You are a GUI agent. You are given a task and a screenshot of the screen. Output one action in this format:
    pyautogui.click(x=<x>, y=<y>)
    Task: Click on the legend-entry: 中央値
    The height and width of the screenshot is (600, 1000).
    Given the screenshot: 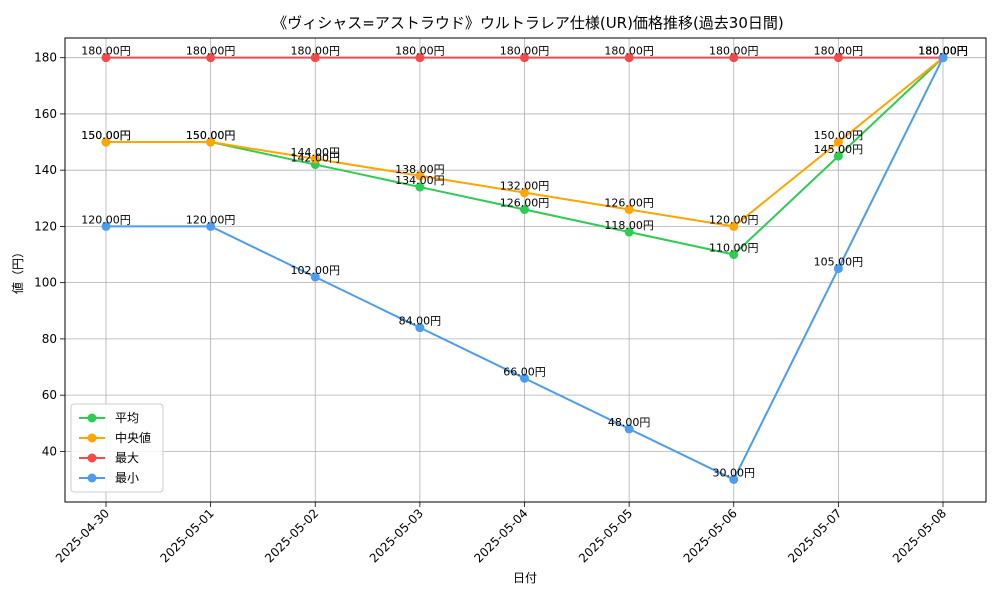 What is the action you would take?
    pyautogui.click(x=133, y=437)
    